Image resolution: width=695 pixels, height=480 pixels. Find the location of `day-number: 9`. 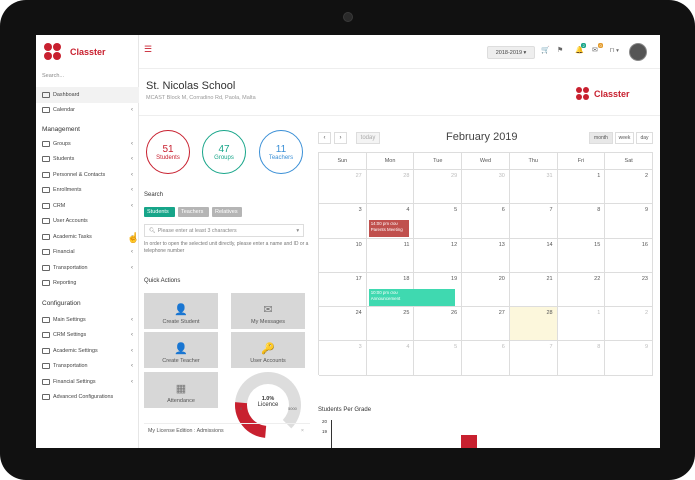

day-number: 9 is located at coordinates (646, 347).